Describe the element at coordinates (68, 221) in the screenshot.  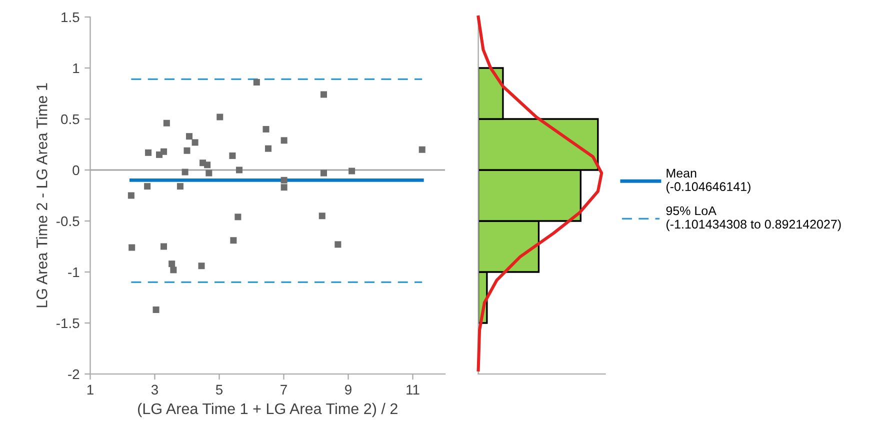
I see `y-tick-label: -0.5` at that location.